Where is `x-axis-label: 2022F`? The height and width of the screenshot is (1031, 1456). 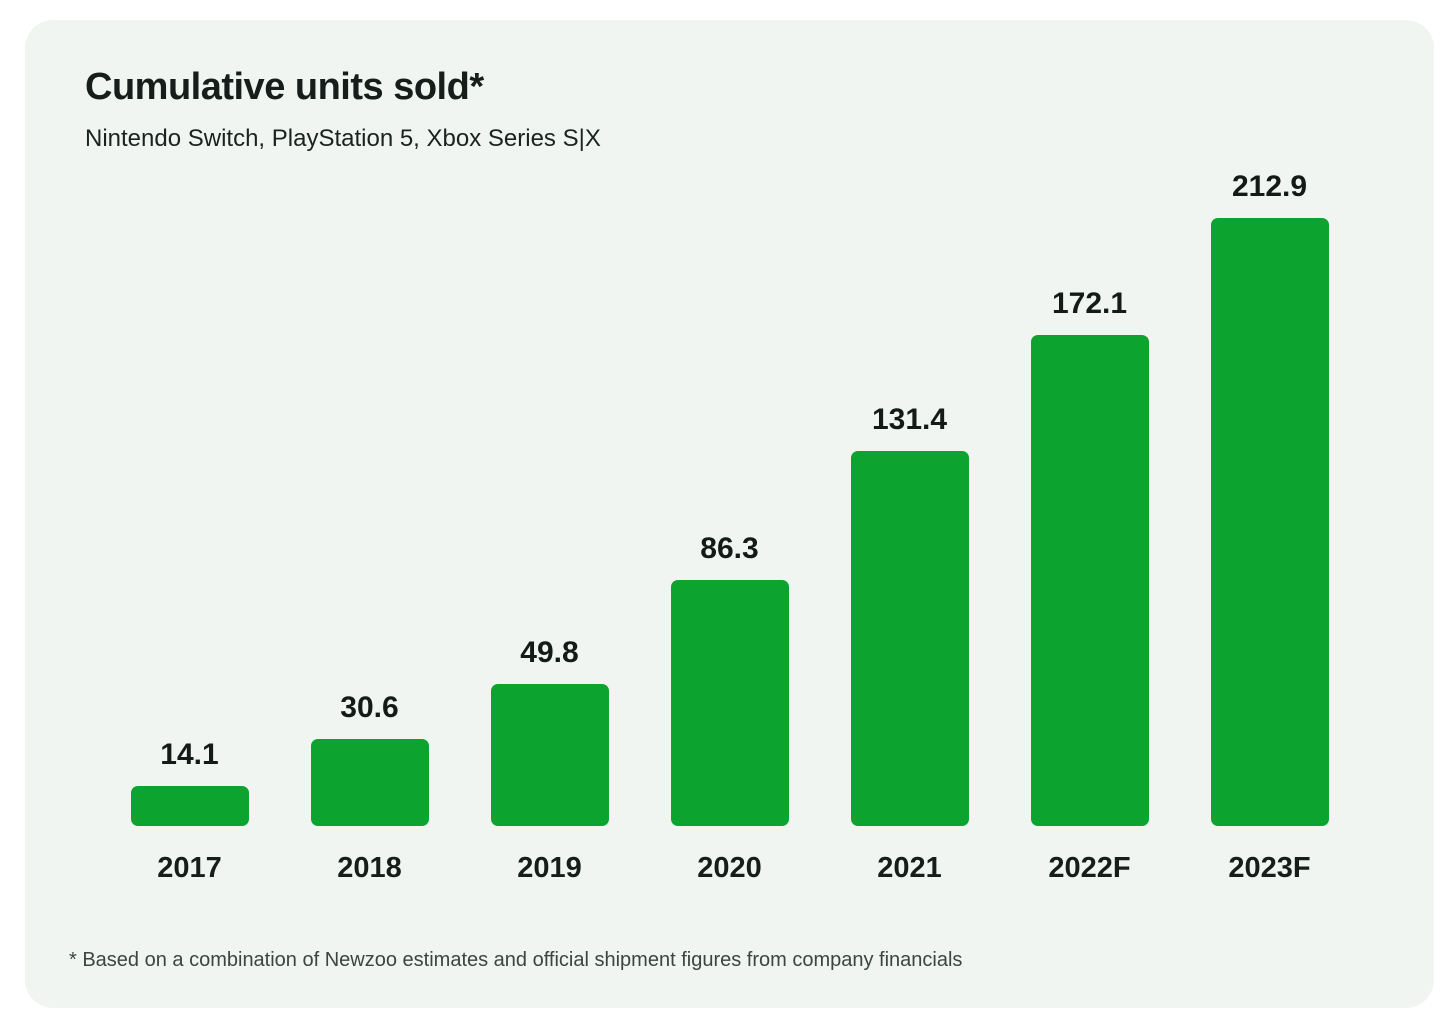
x-axis-label: 2022F is located at coordinates (1089, 868).